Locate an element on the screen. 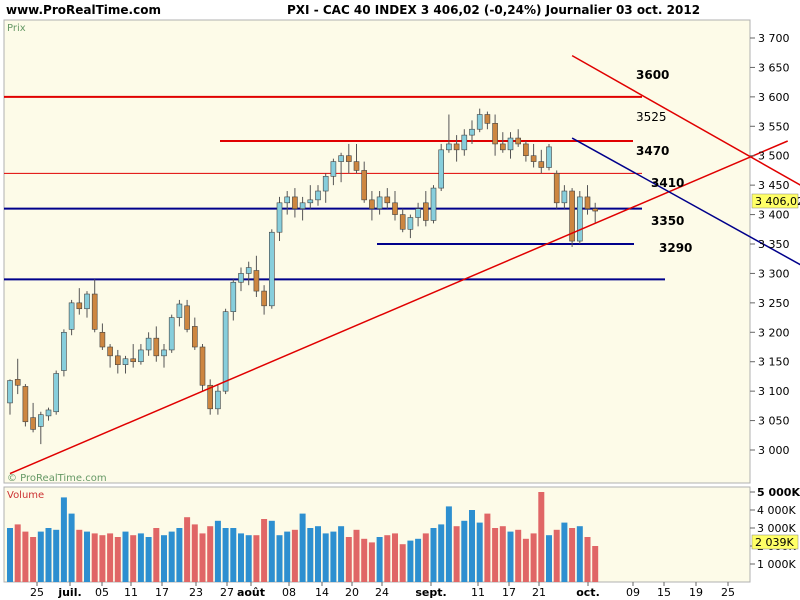 The image size is (800, 600). volume-panel-label: Volume is located at coordinates (25, 495).